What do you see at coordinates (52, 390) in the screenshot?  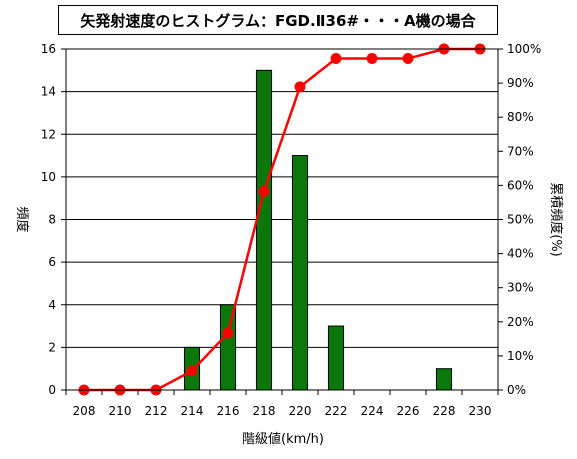 I see `y-tick-label: 0` at bounding box center [52, 390].